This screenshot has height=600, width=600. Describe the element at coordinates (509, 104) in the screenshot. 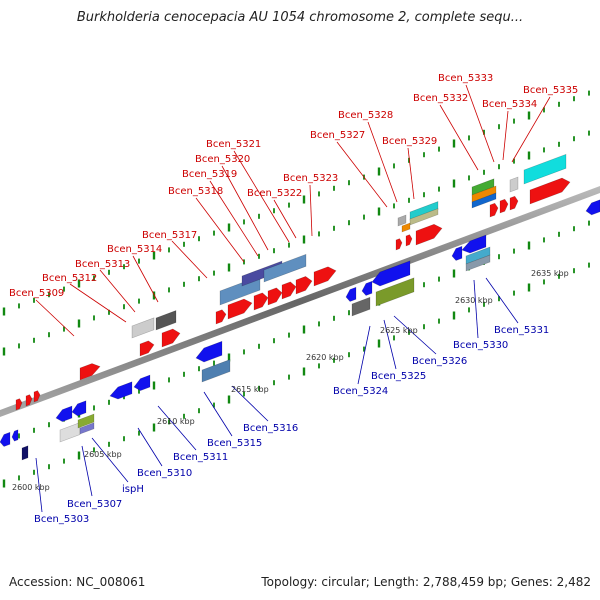

I see `gene-label: Bcen_5334` at that location.